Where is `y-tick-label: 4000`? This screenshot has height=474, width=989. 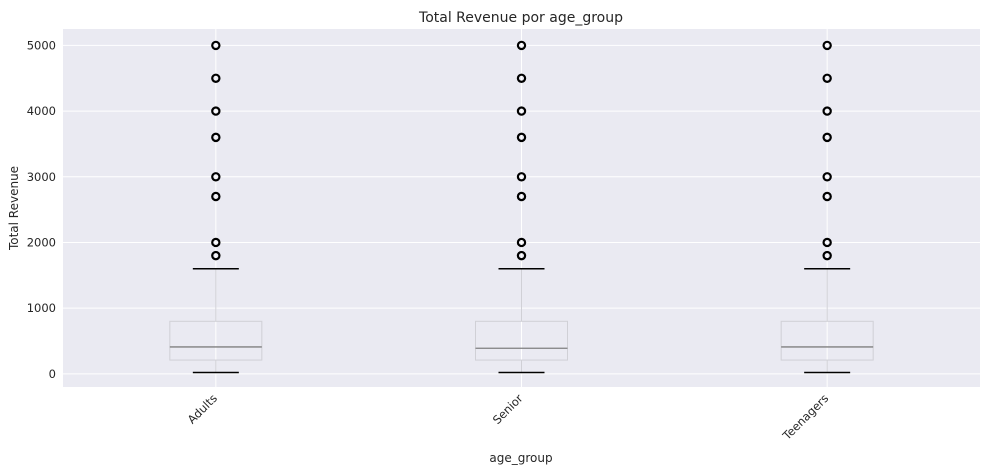 y-tick-label: 4000 is located at coordinates (41, 111).